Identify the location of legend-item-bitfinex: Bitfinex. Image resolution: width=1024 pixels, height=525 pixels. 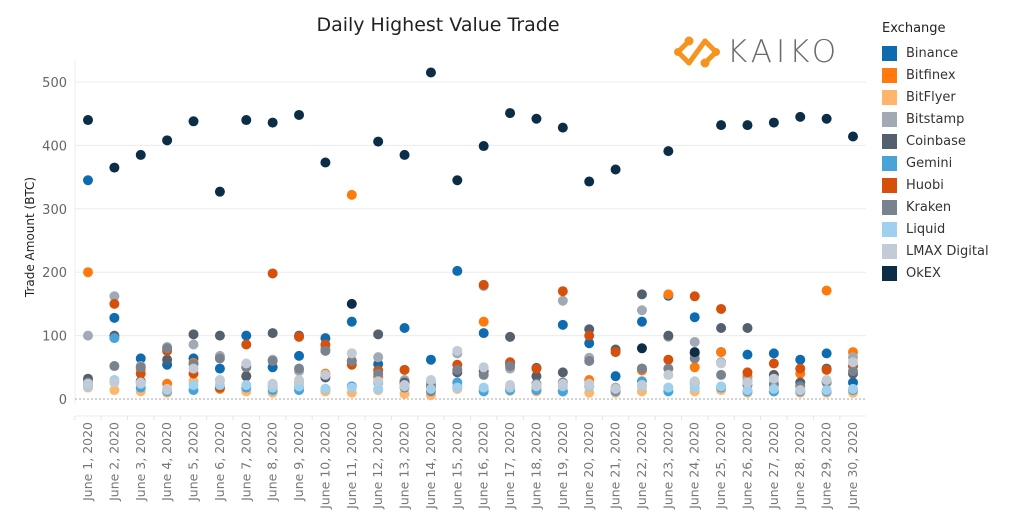
(935, 75).